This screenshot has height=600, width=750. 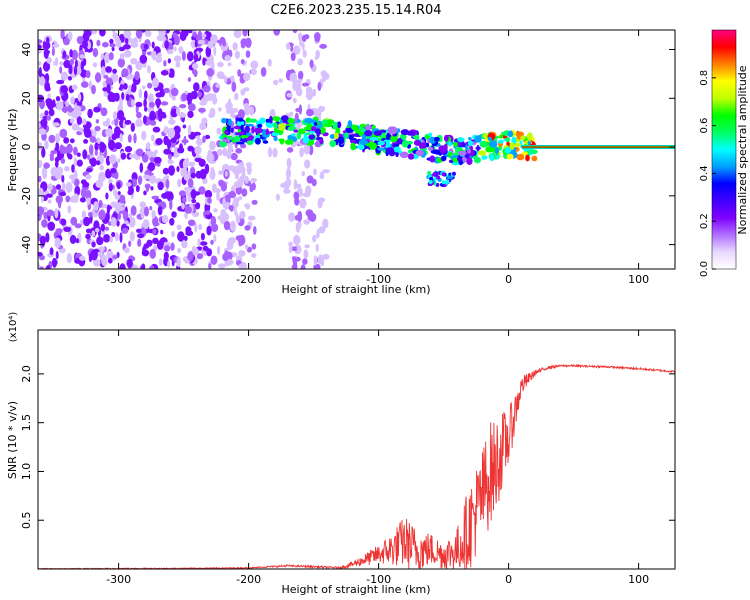 What do you see at coordinates (355, 589) in the screenshot?
I see `snr-x-label: Height of straight line (km)` at bounding box center [355, 589].